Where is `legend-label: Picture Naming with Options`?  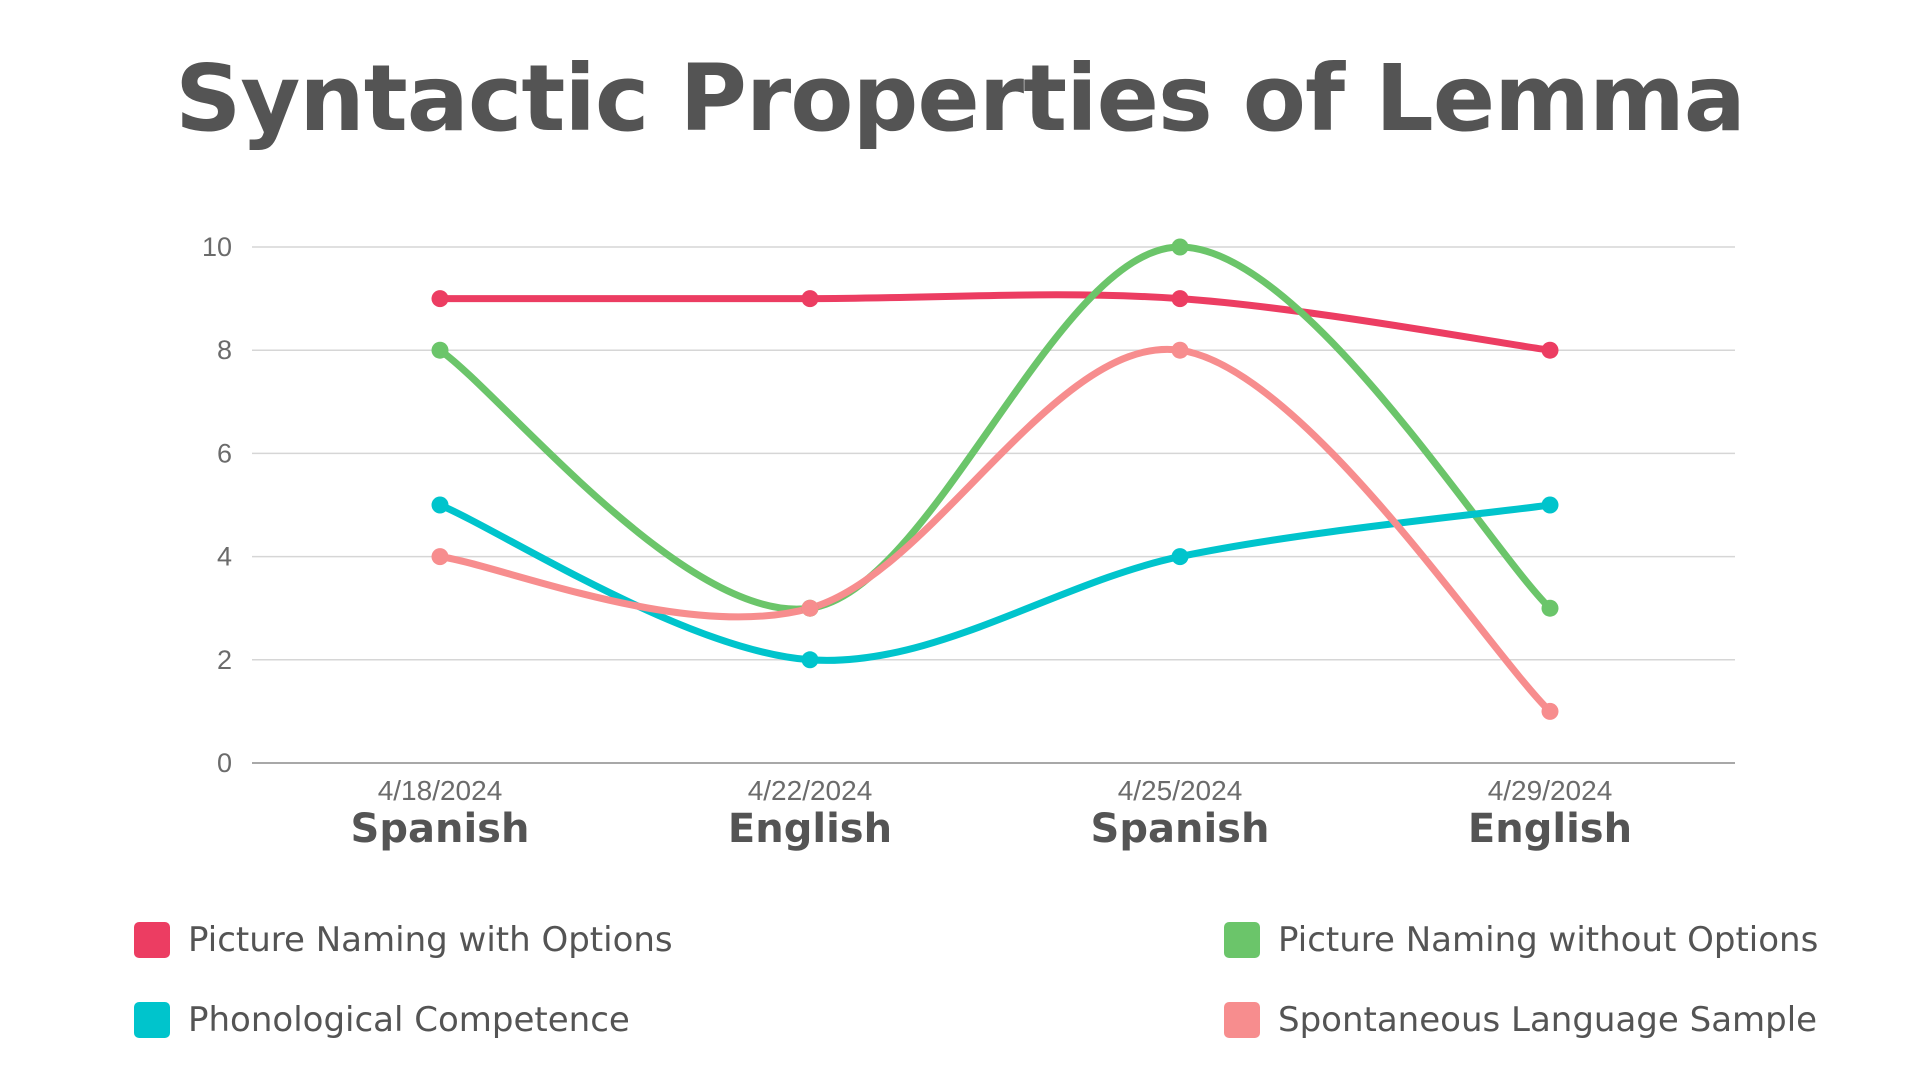
legend-label: Picture Naming with Options is located at coordinates (430, 940).